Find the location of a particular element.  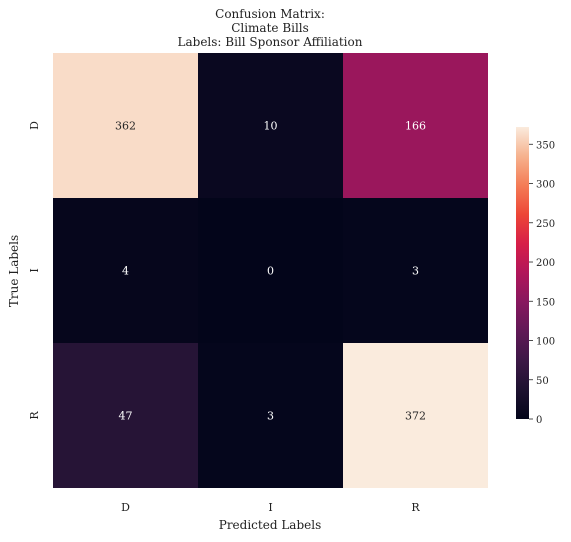

heatmap-cell-D-D is located at coordinates (125, 125).